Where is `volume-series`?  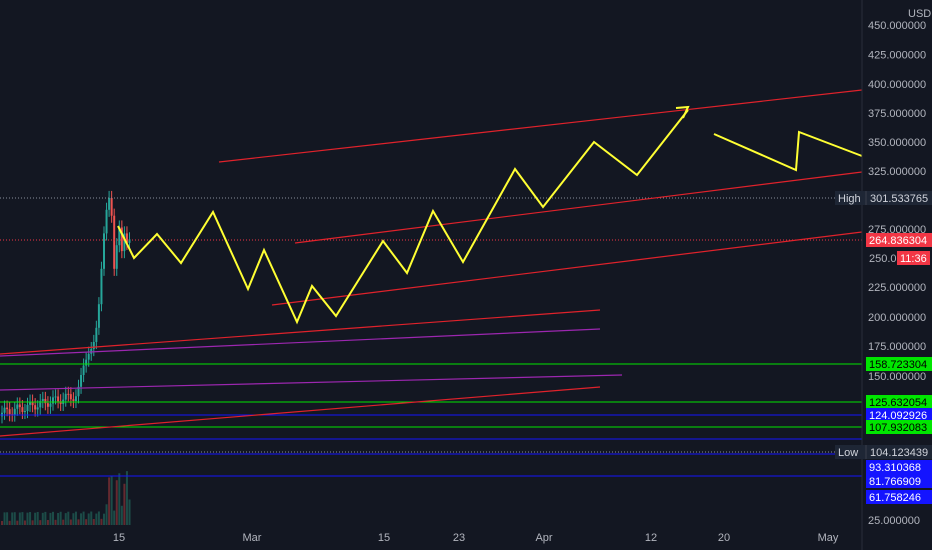
volume-series is located at coordinates (66, 498).